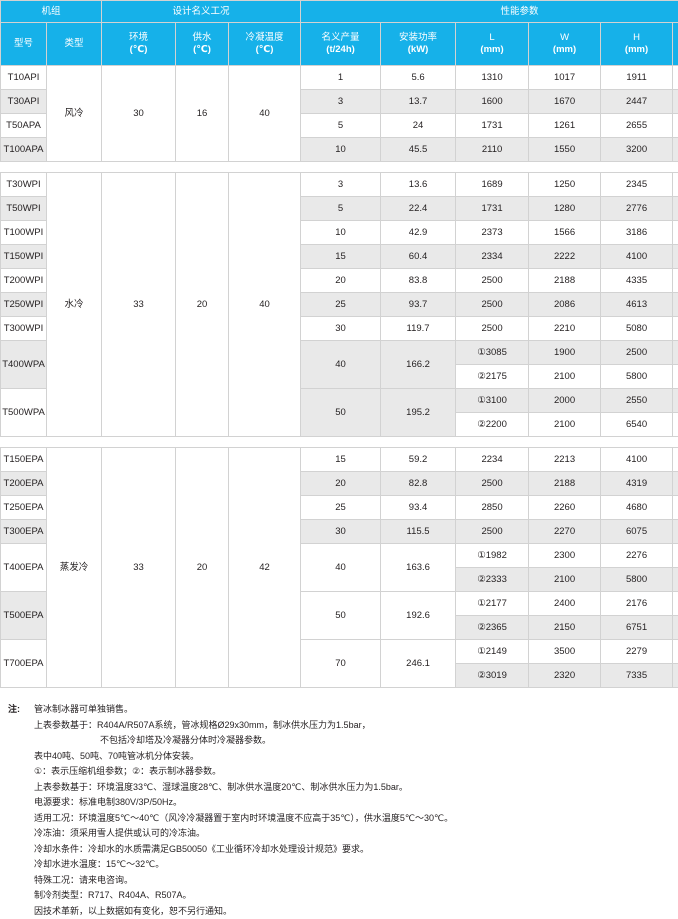  Describe the element at coordinates (341, 150) in the screenshot. I see `capacity-cell: 10` at that location.